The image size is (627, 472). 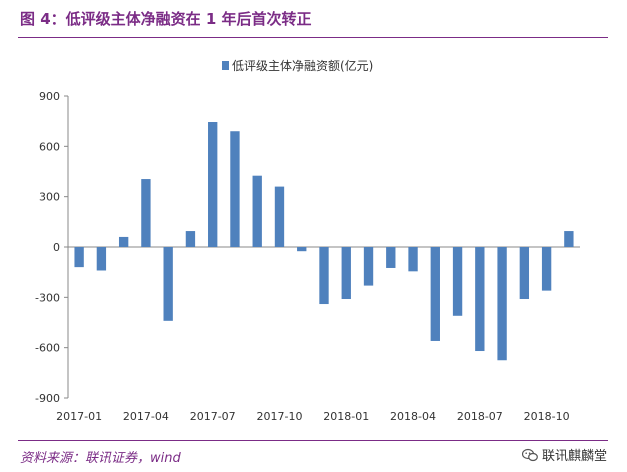 I want to click on y-tick-label: 600, so click(x=49, y=146).